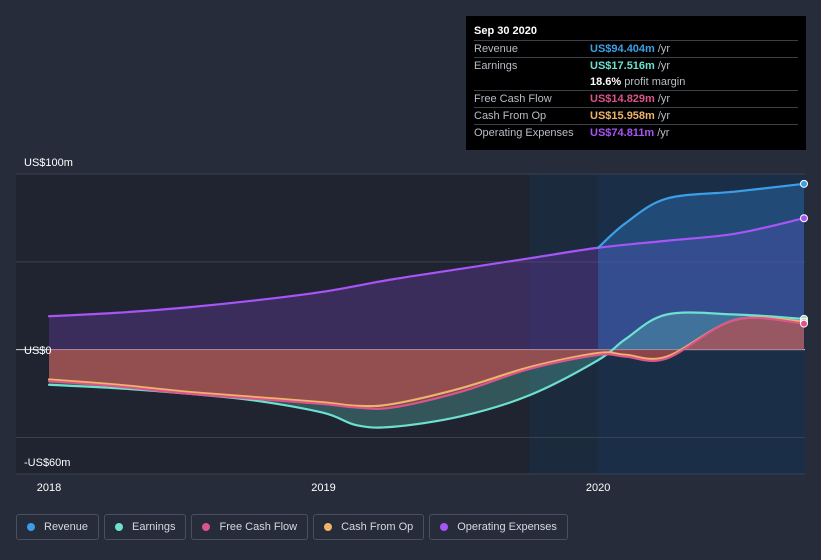 The width and height of the screenshot is (821, 560). What do you see at coordinates (258, 527) in the screenshot?
I see `legend-label: Free Cash Flow` at bounding box center [258, 527].